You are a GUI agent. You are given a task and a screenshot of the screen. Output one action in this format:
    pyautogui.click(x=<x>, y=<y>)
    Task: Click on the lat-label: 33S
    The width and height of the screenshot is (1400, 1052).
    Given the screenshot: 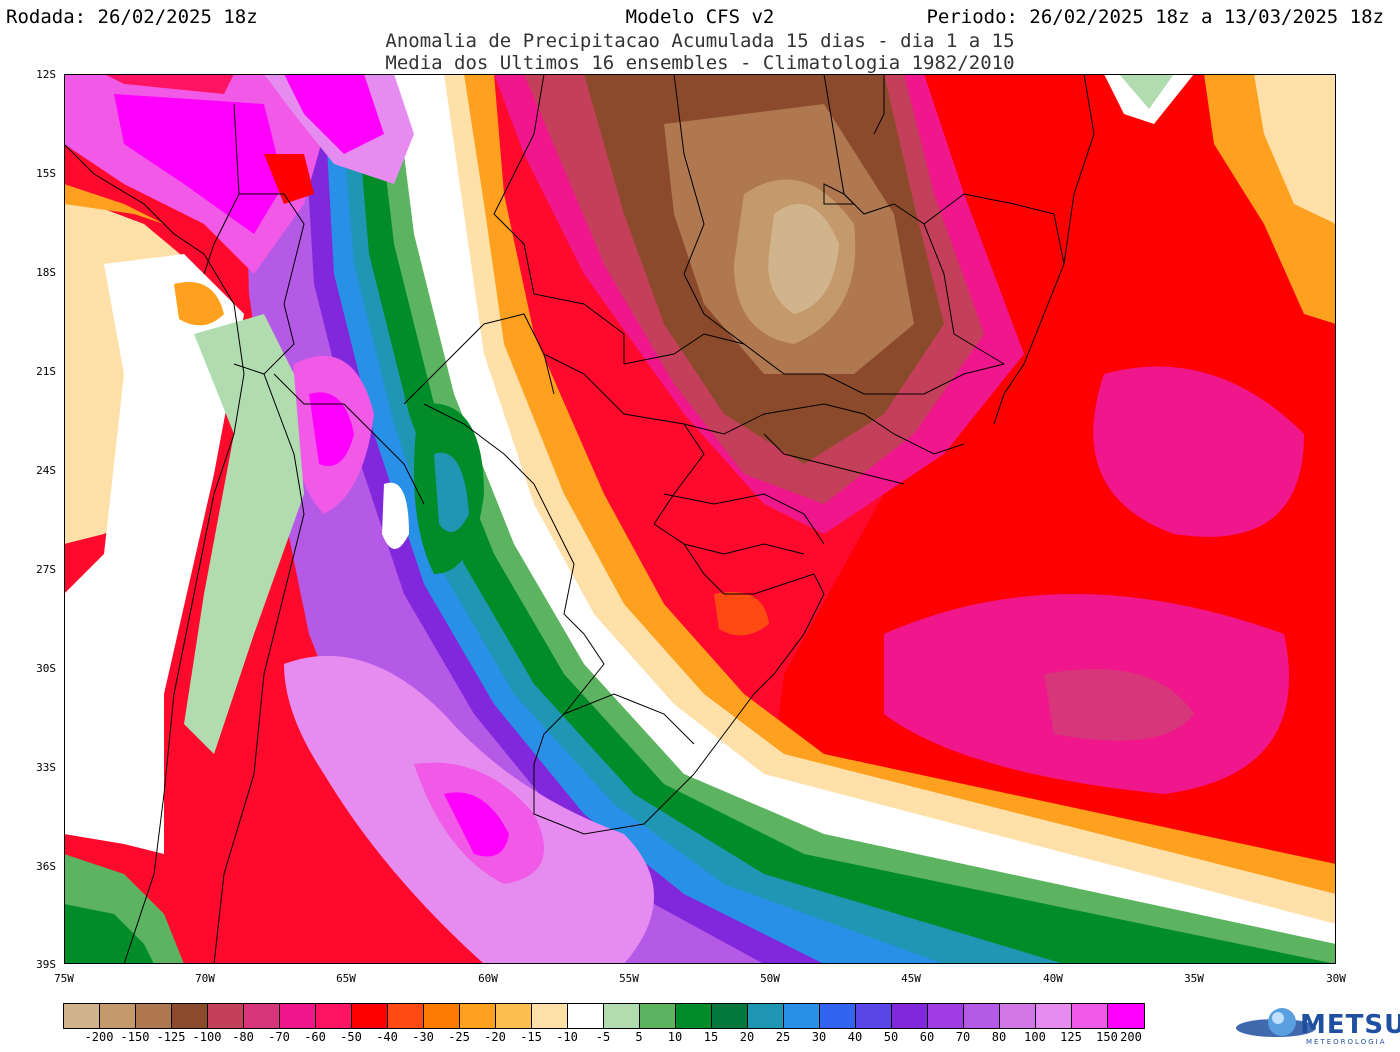 What is the action you would take?
    pyautogui.click(x=46, y=767)
    